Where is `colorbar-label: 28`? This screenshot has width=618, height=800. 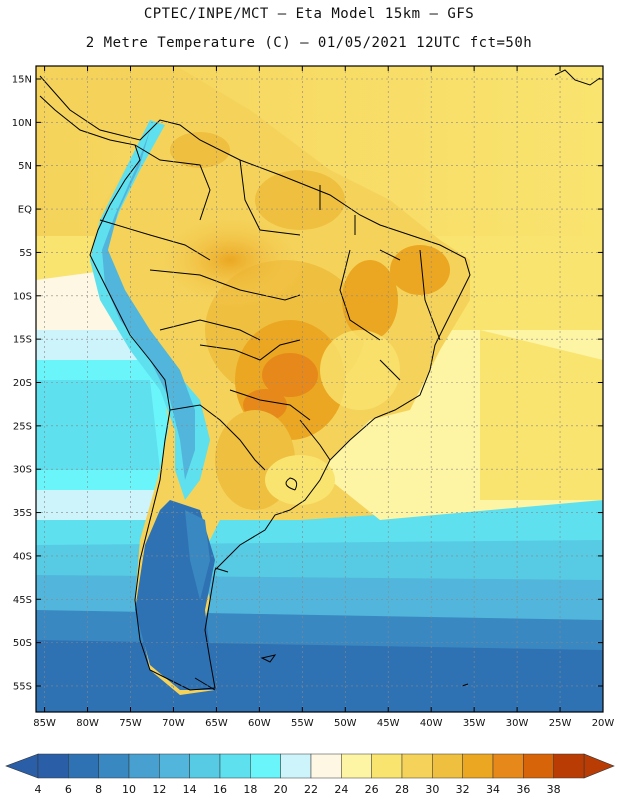 colorbar-label: 28 is located at coordinates (402, 789).